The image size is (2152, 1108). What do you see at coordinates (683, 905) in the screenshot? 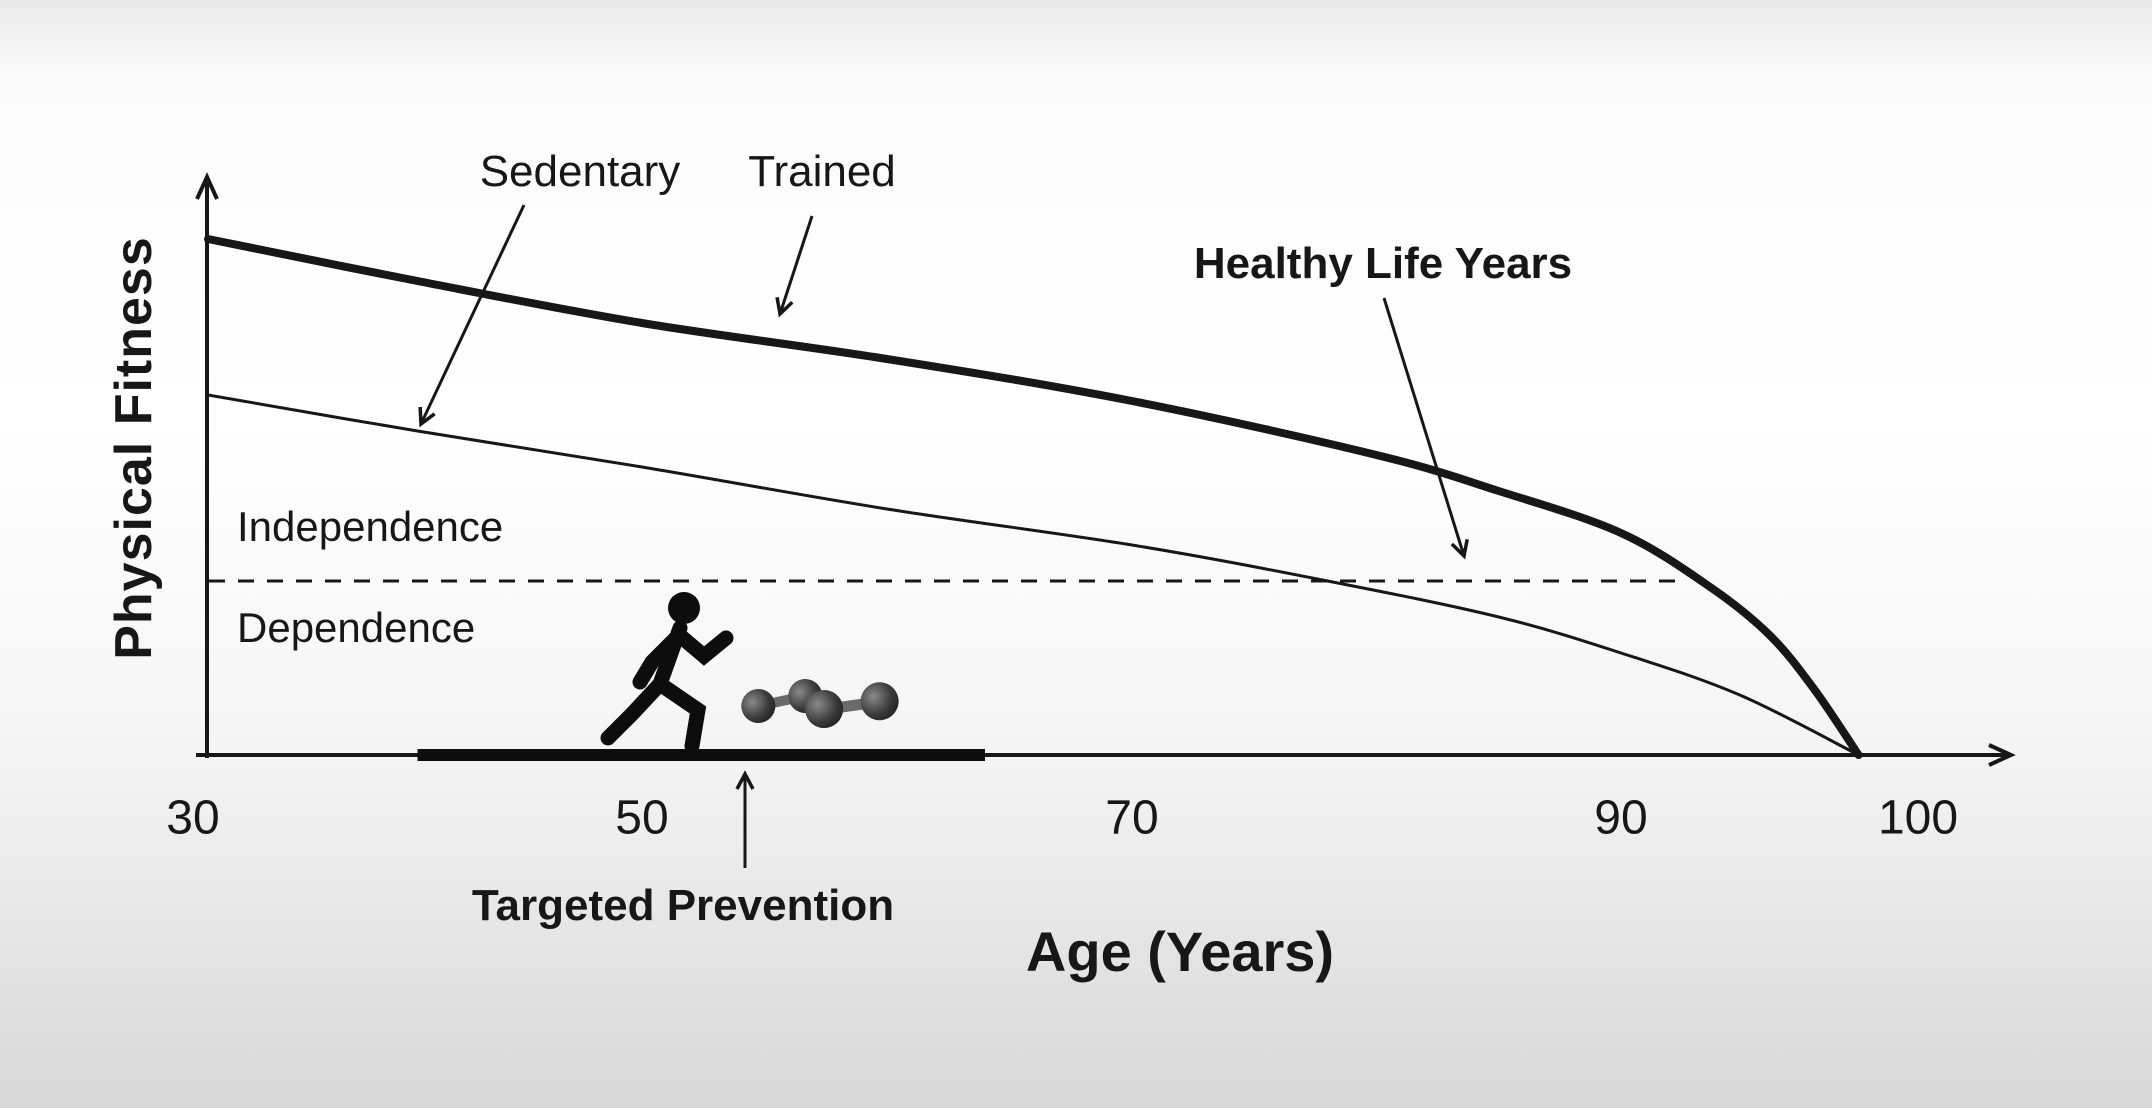
I see `targeted-prevention-label: Targeted Prevention` at bounding box center [683, 905].